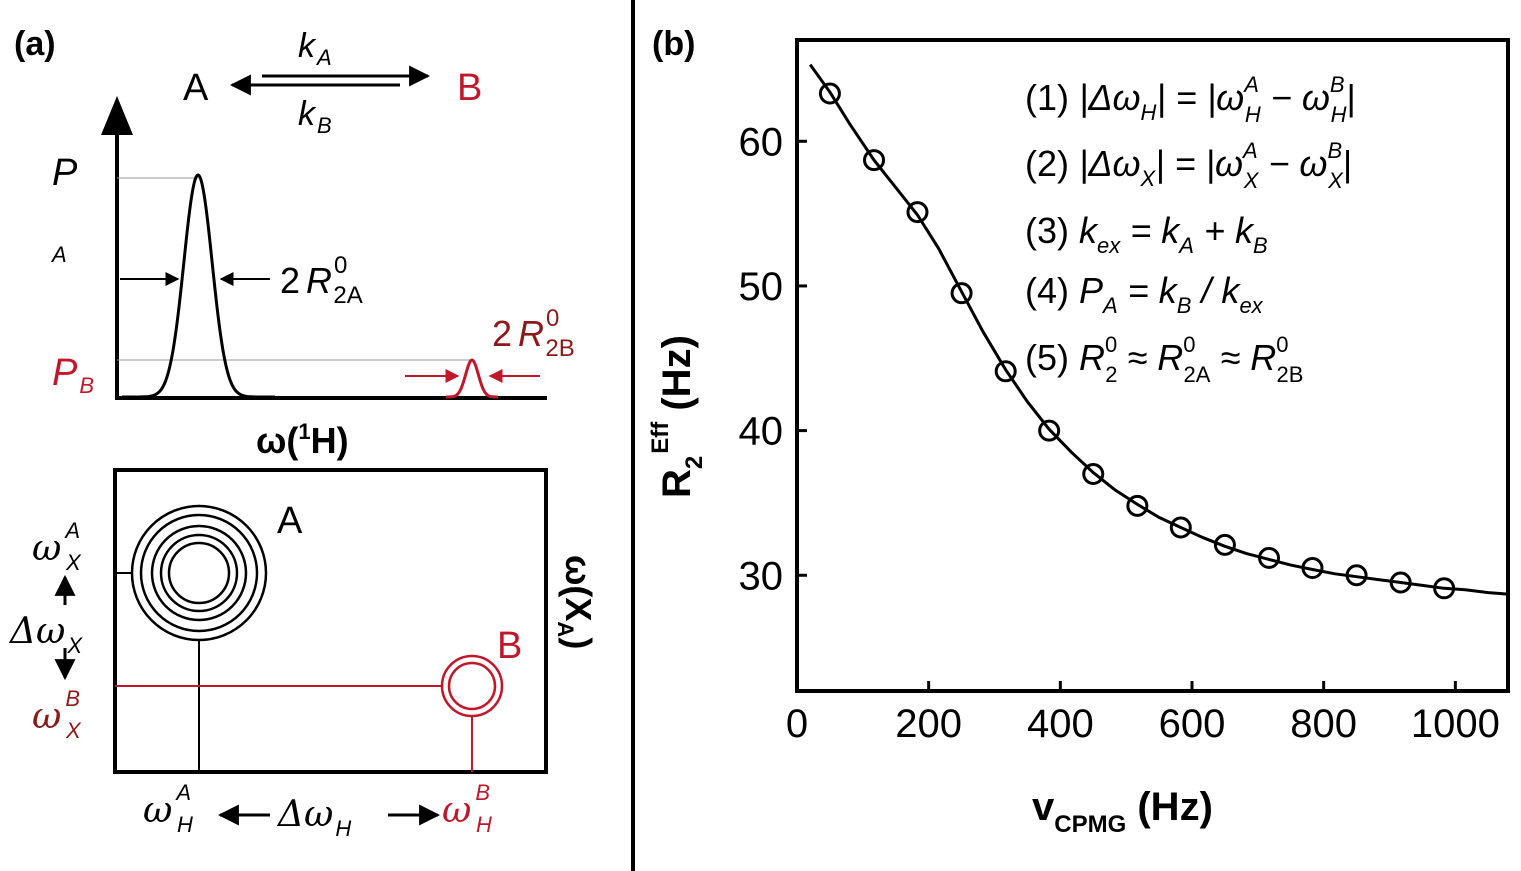 Image resolution: width=1521 pixels, height=871 pixels. I want to click on dwh-label: ΔωH, so click(313, 817).